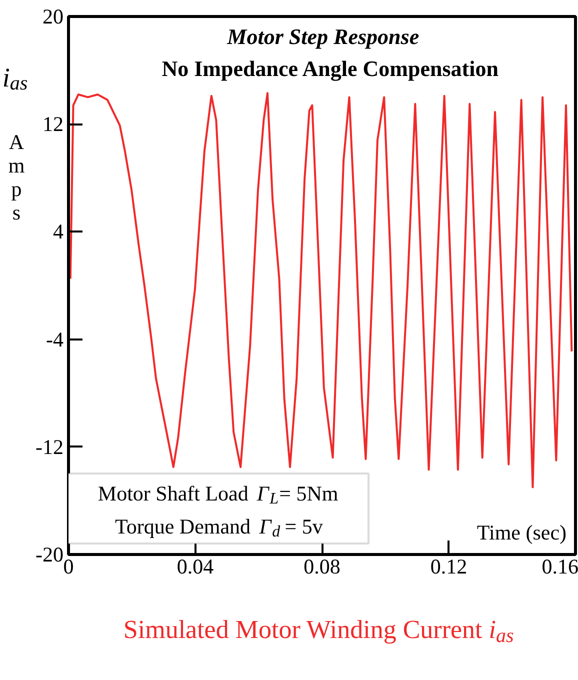 The height and width of the screenshot is (680, 578). What do you see at coordinates (323, 36) in the screenshot?
I see `chart-title: Motor Step Response` at bounding box center [323, 36].